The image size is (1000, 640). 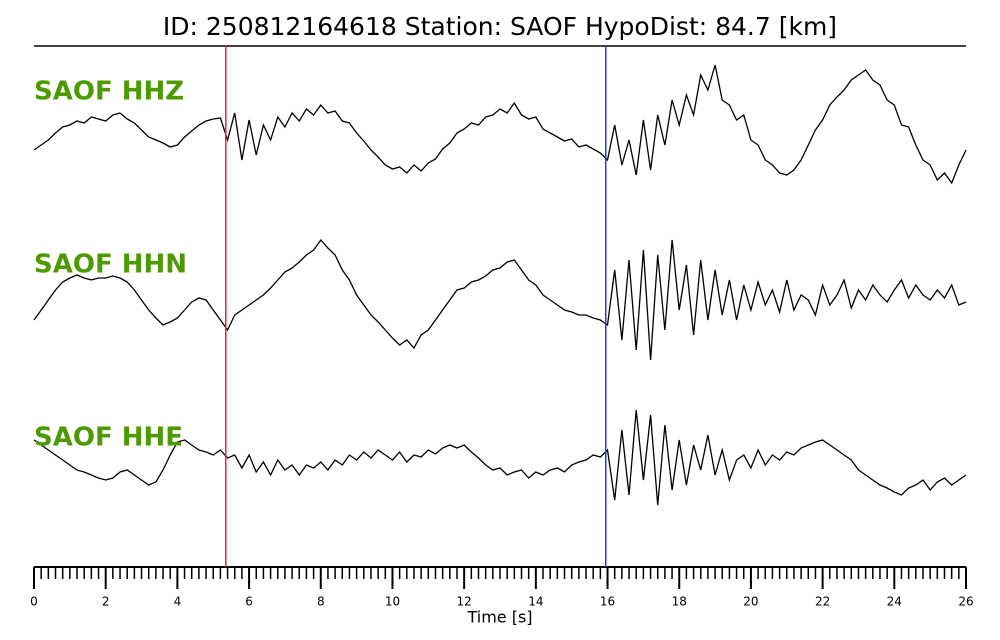 What do you see at coordinates (679, 602) in the screenshot?
I see `x-tick-label: 18` at bounding box center [679, 602].